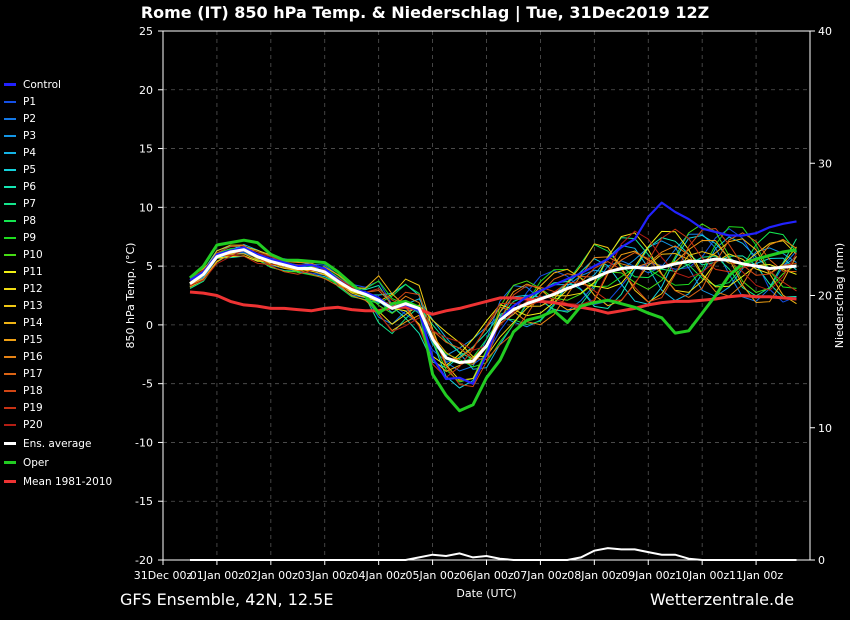 This screenshot has width=850, height=620. I want to click on legend-label: P13, so click(33, 305).